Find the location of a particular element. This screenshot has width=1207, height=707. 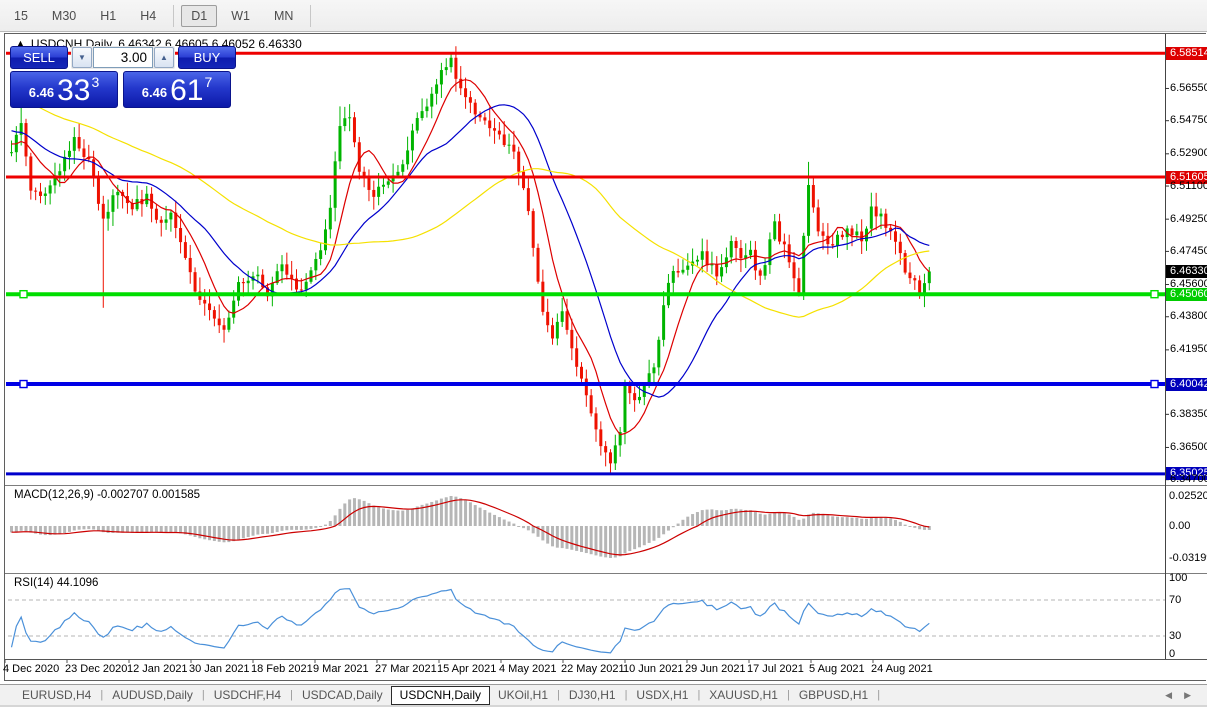

price-tick-6.38350: 6.38350 is located at coordinates (1188, 413).